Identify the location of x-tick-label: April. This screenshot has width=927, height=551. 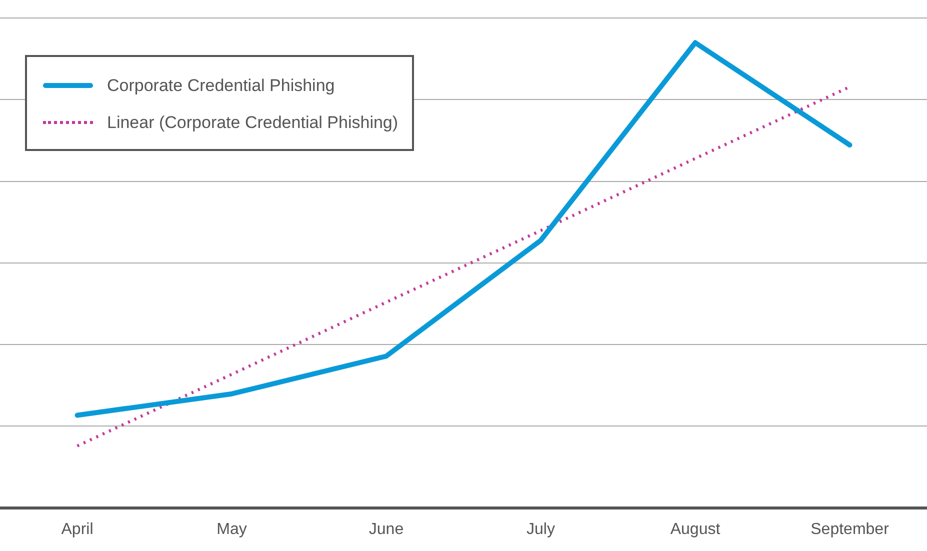
(77, 529).